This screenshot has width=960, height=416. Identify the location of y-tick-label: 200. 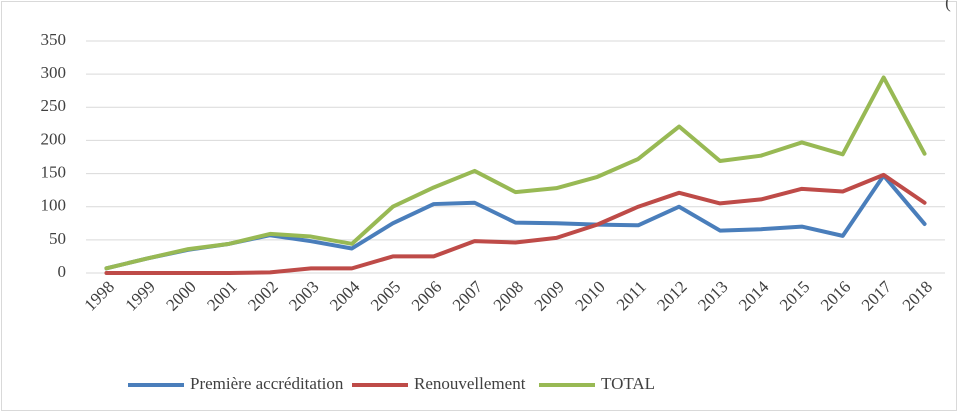
(54, 138).